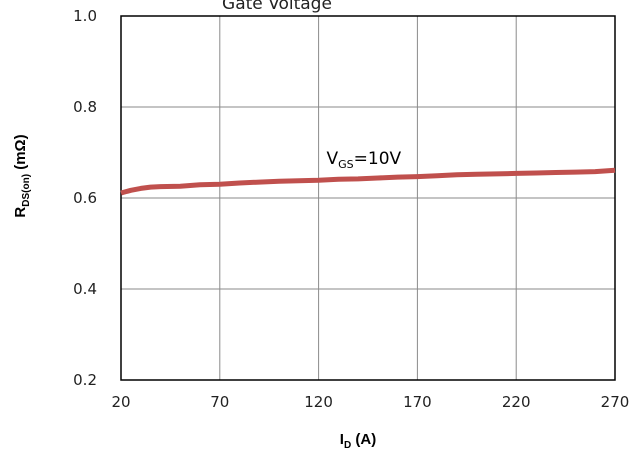 The height and width of the screenshot is (450, 632). I want to click on x-axis-label-main: I, so click(342, 439).